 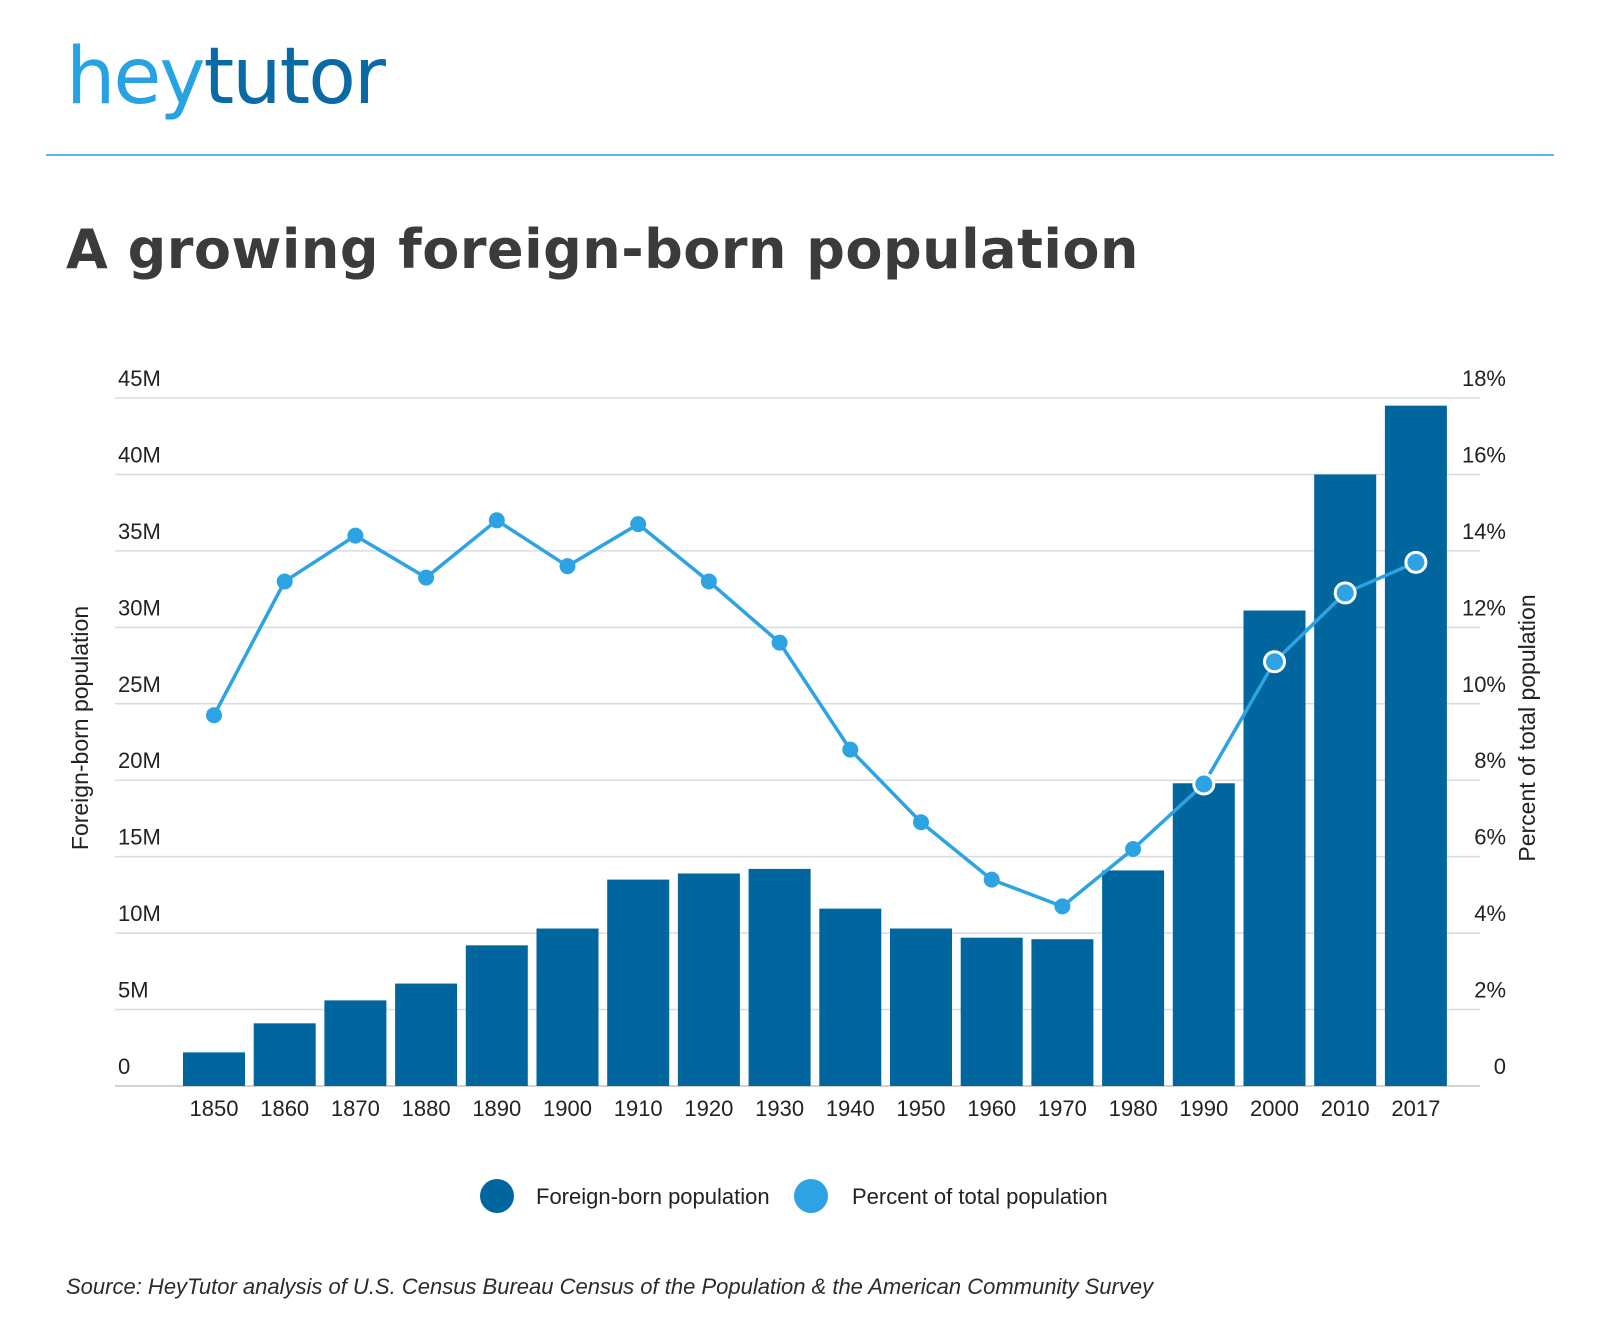 I want to click on x-tick-label: 2010, so click(x=1345, y=1108).